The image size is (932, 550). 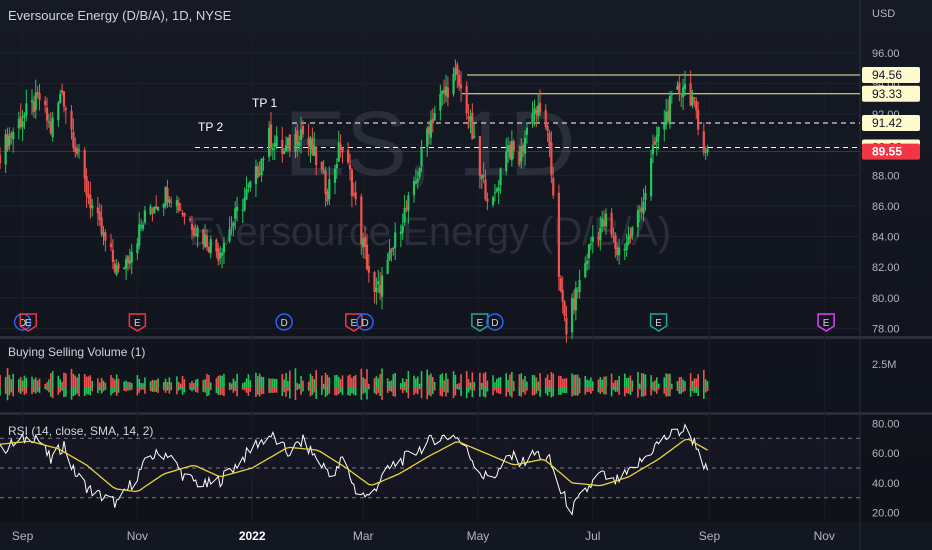 What do you see at coordinates (264, 103) in the screenshot?
I see `tp1-label: TP 1` at bounding box center [264, 103].